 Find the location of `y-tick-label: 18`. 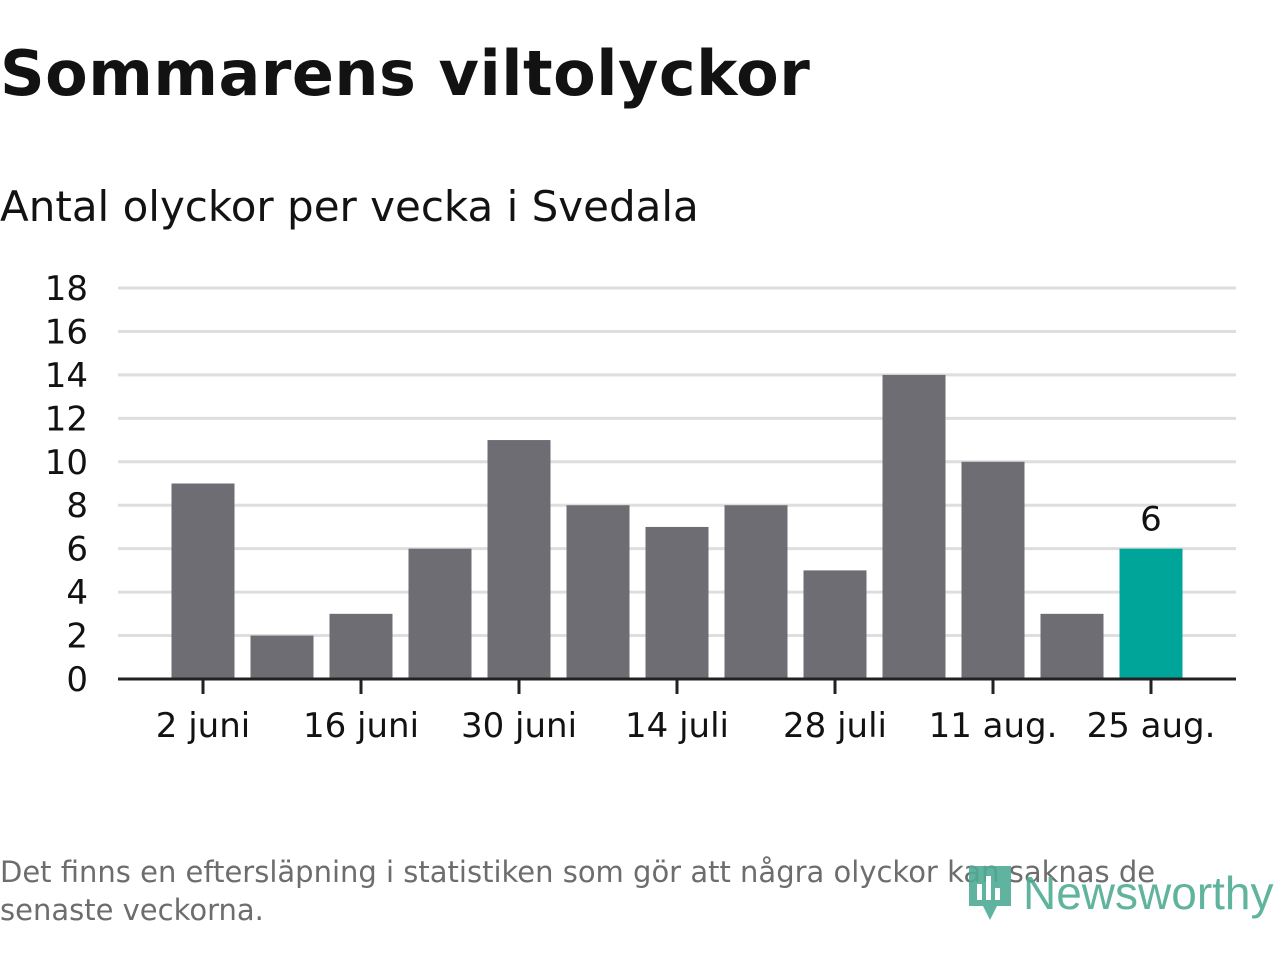

y-tick-label: 18 is located at coordinates (66, 289).